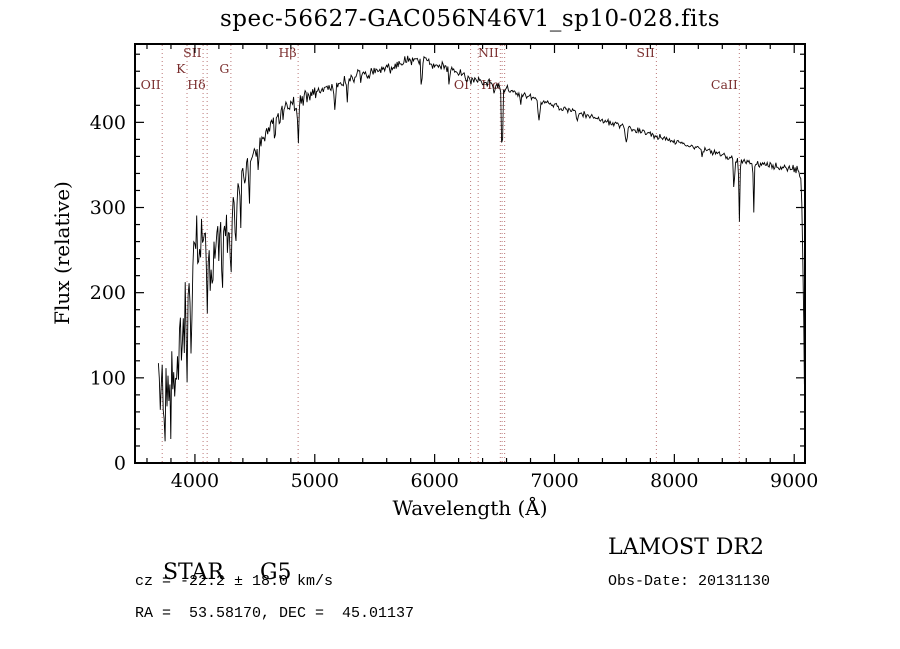  What do you see at coordinates (151, 84) in the screenshot?
I see `svg-text: OII` at bounding box center [151, 84].